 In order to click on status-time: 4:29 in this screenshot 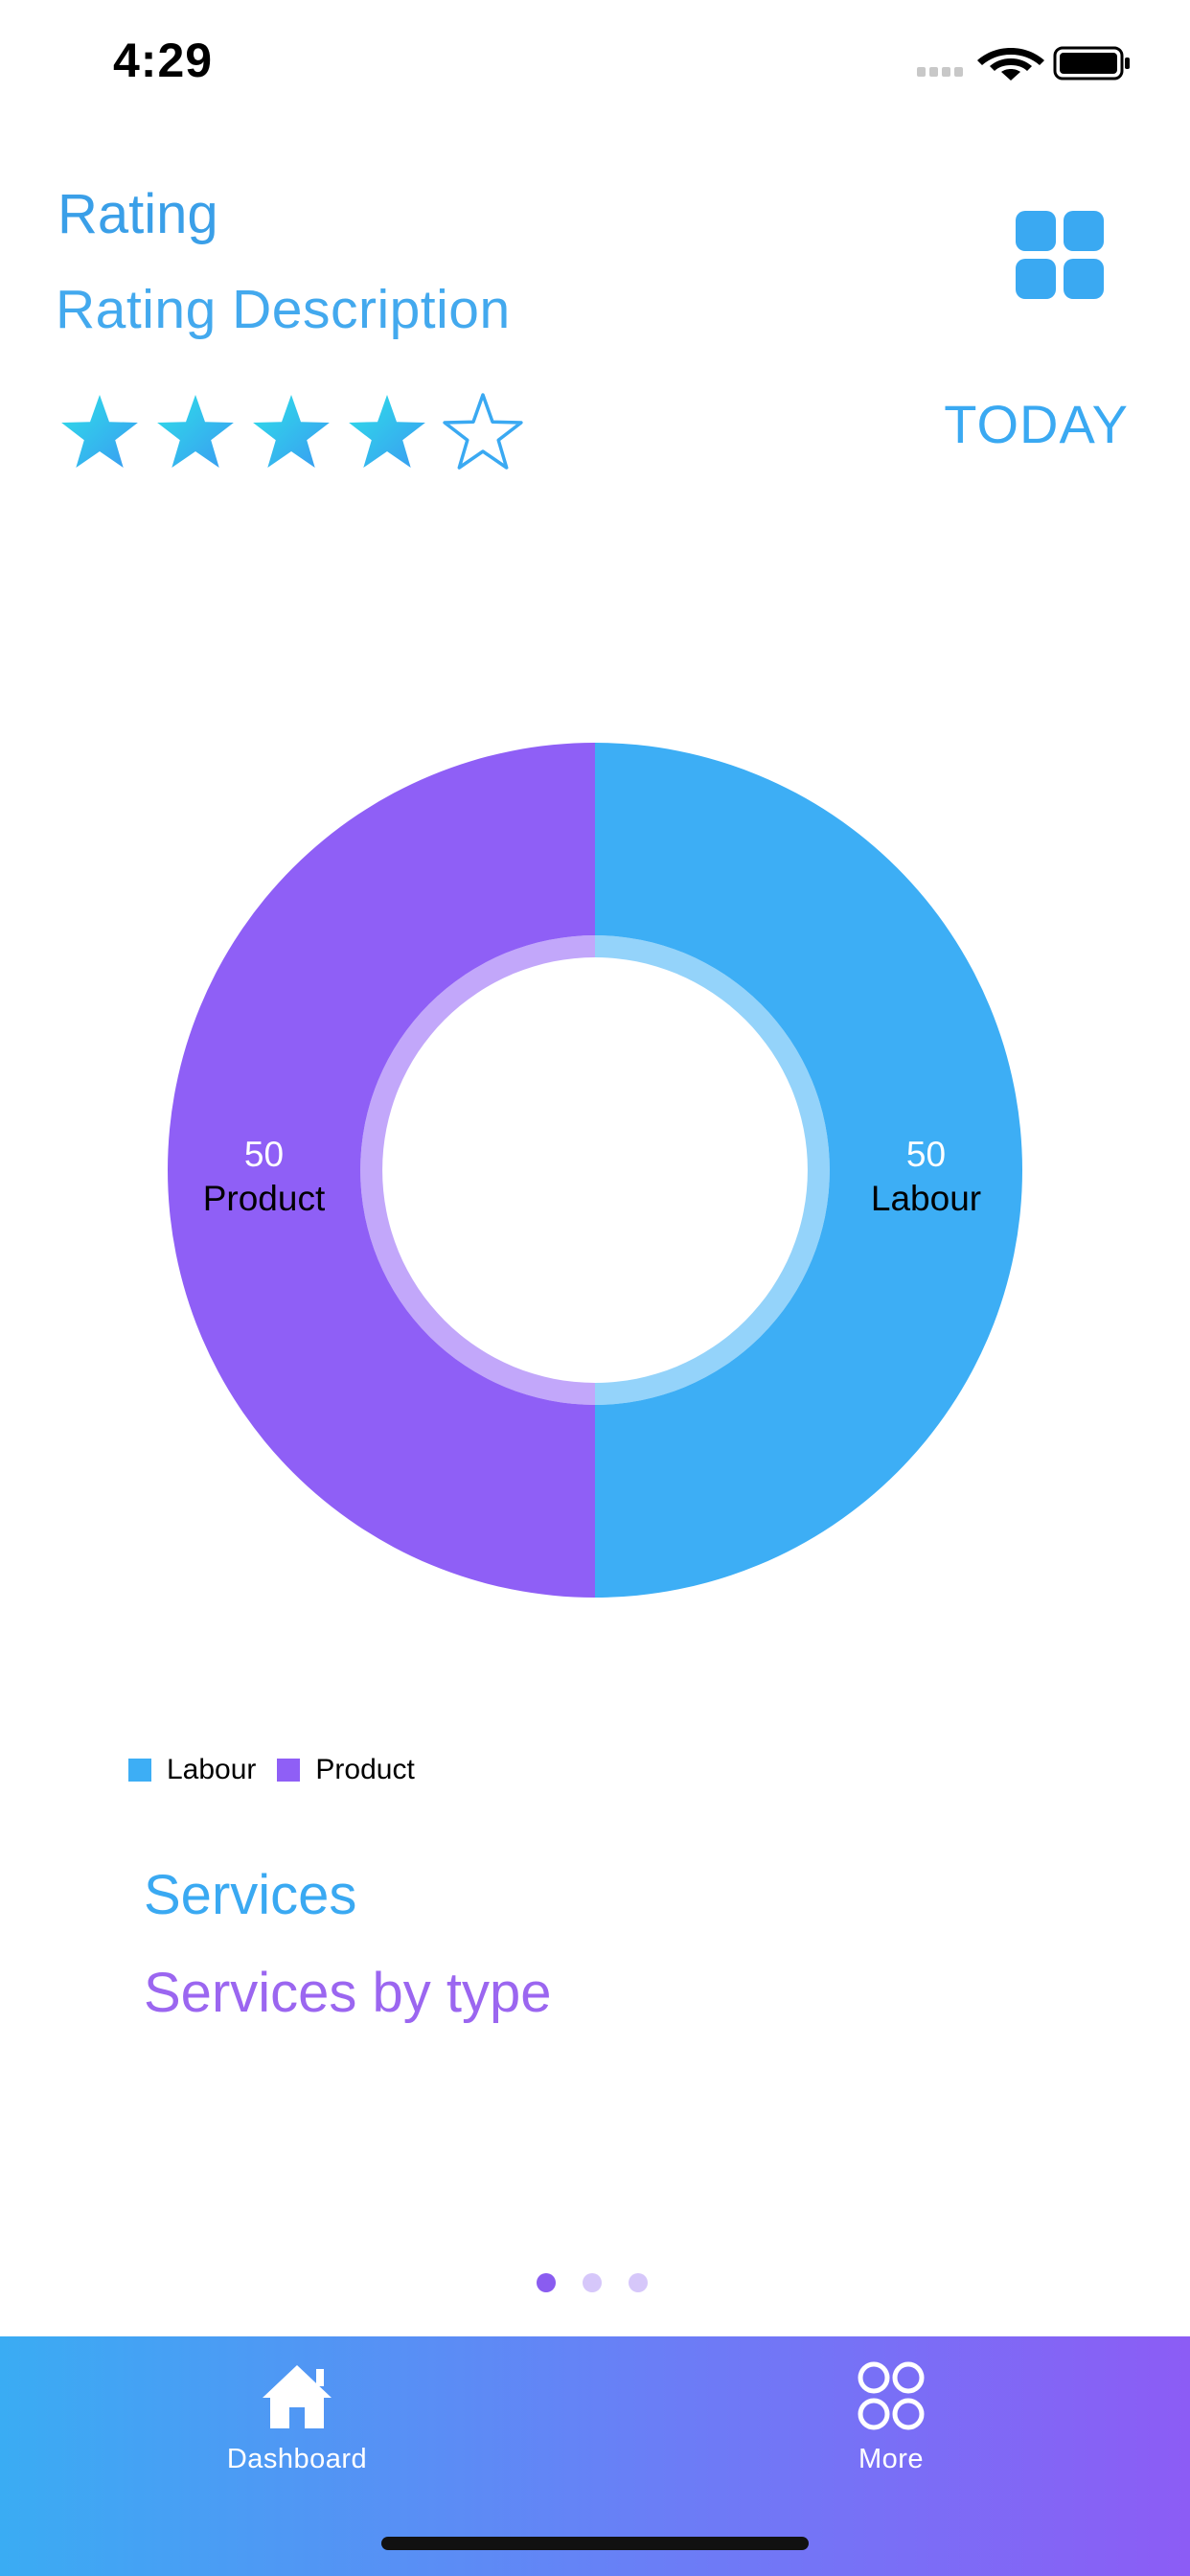, I will do `click(163, 60)`.